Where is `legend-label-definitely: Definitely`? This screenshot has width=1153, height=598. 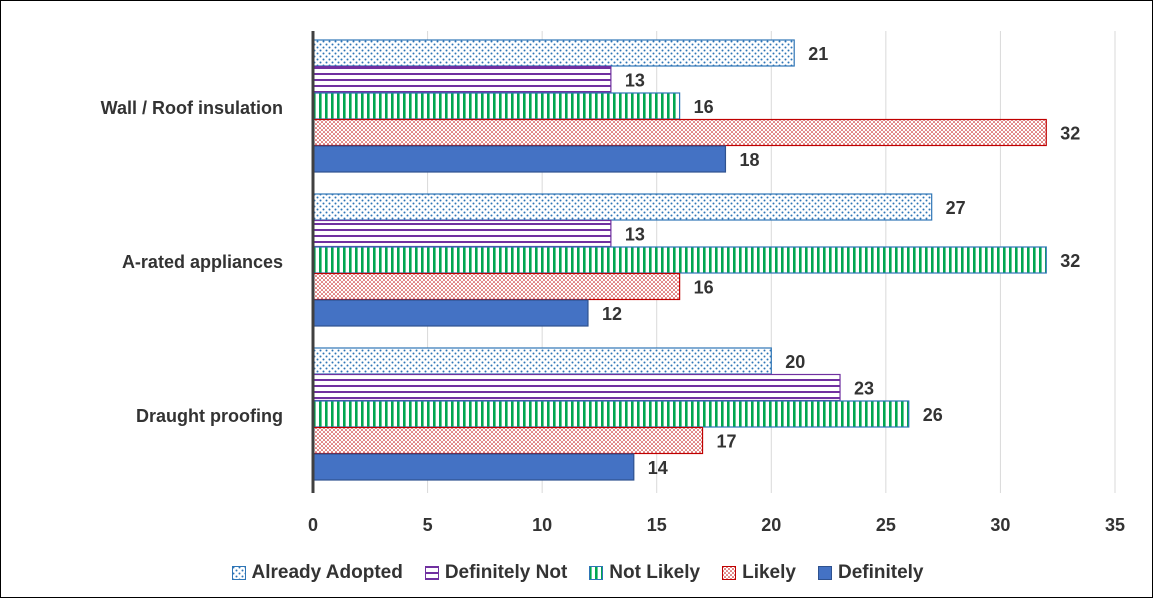
legend-label-definitely: Definitely is located at coordinates (880, 572).